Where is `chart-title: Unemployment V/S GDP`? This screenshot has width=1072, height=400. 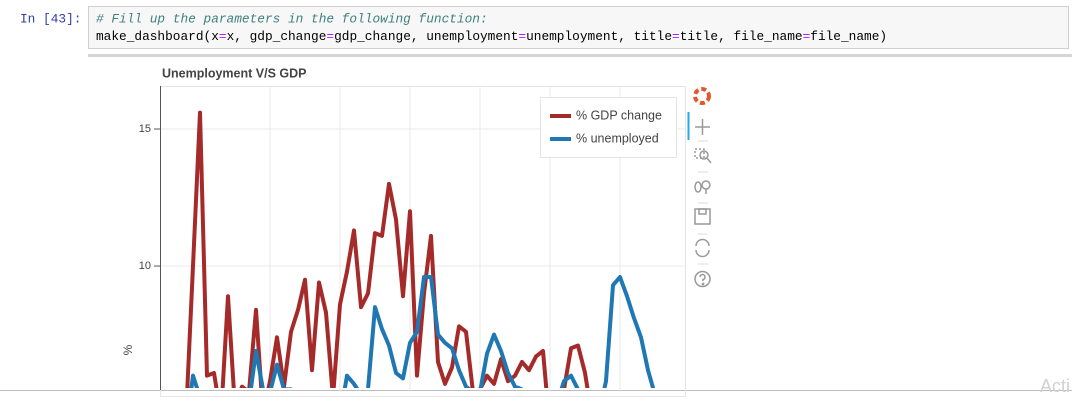 chart-title: Unemployment V/S GDP is located at coordinates (234, 73).